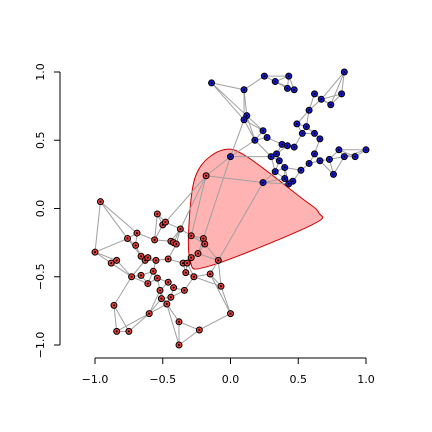 This screenshot has width=432, height=432. I want to click on x-tick-label: −1.0, so click(95, 379).